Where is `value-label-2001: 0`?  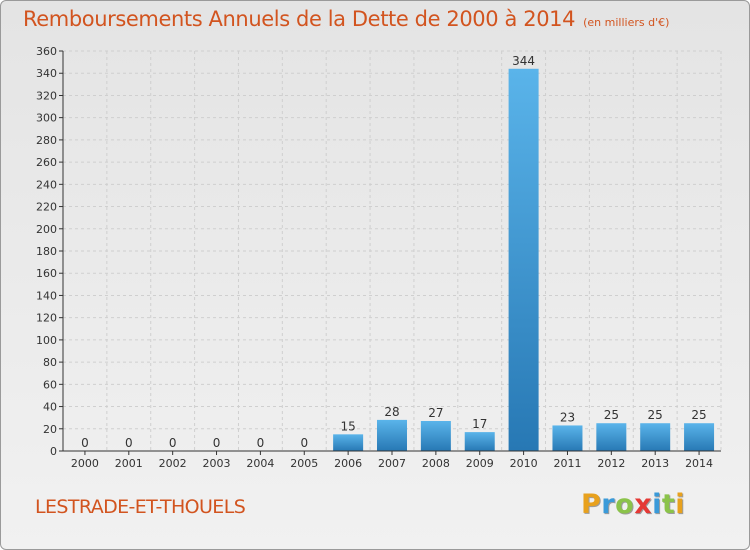 value-label-2001: 0 is located at coordinates (129, 443).